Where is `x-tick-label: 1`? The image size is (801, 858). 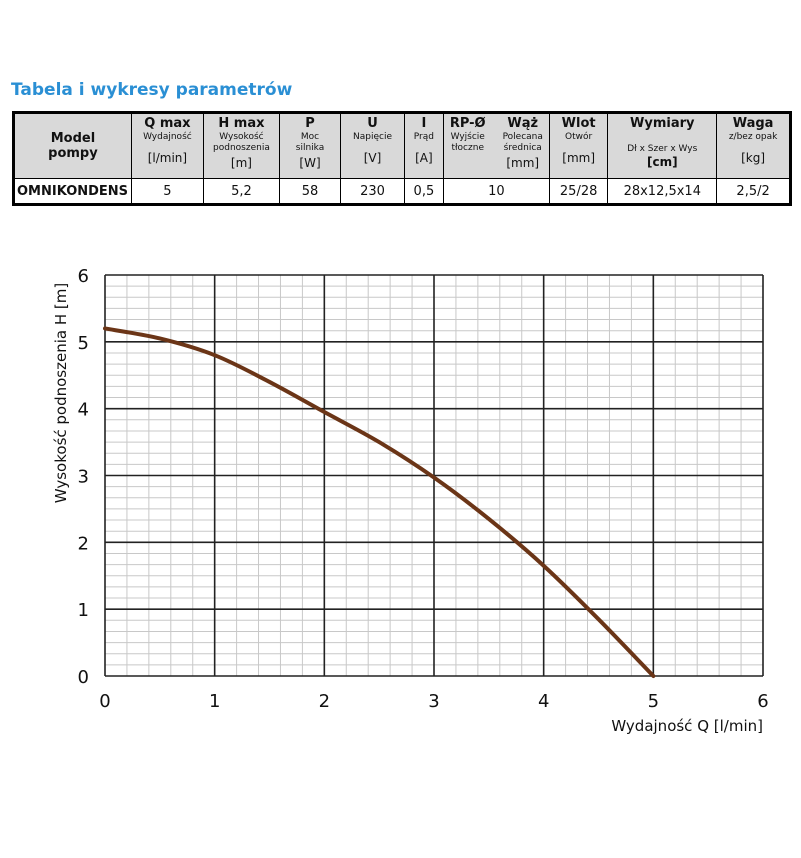
x-tick-label: 1 is located at coordinates (214, 701).